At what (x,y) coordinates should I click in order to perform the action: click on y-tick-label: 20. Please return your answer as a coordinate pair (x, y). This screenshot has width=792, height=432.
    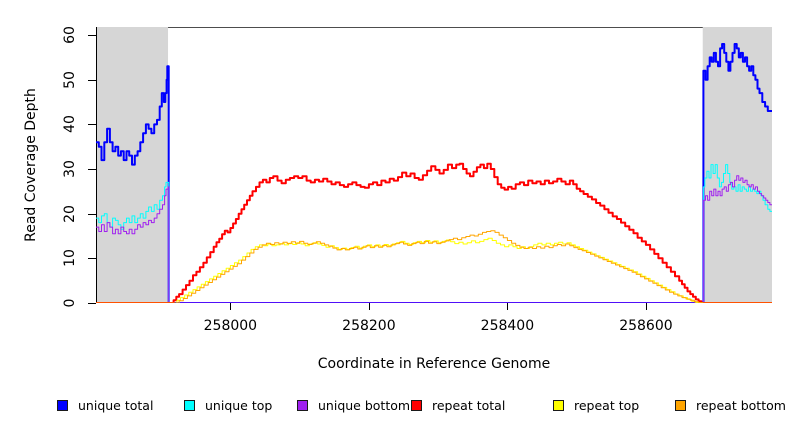
    Looking at the image, I should click on (70, 213).